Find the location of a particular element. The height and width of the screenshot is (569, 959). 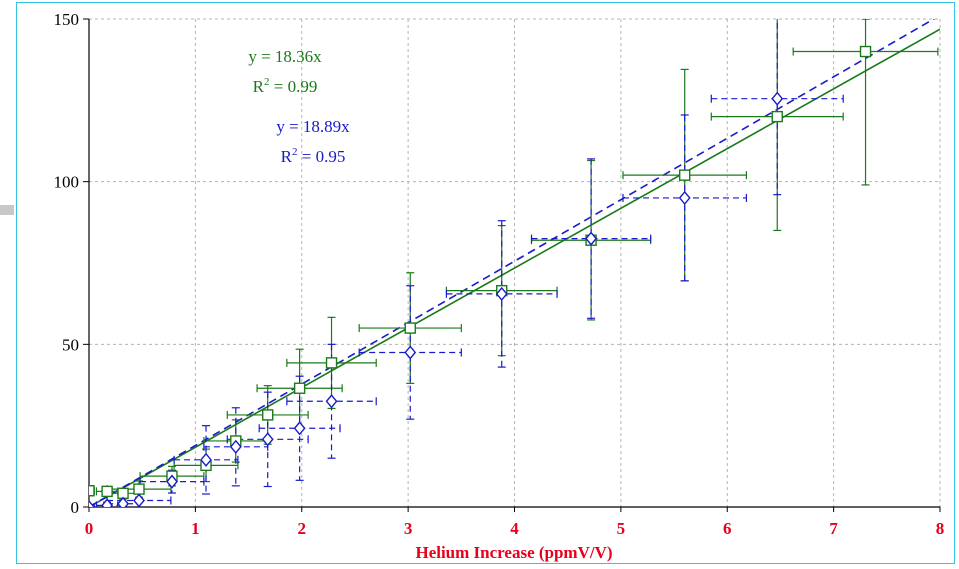

x-tick-label-3: 3 is located at coordinates (408, 528).